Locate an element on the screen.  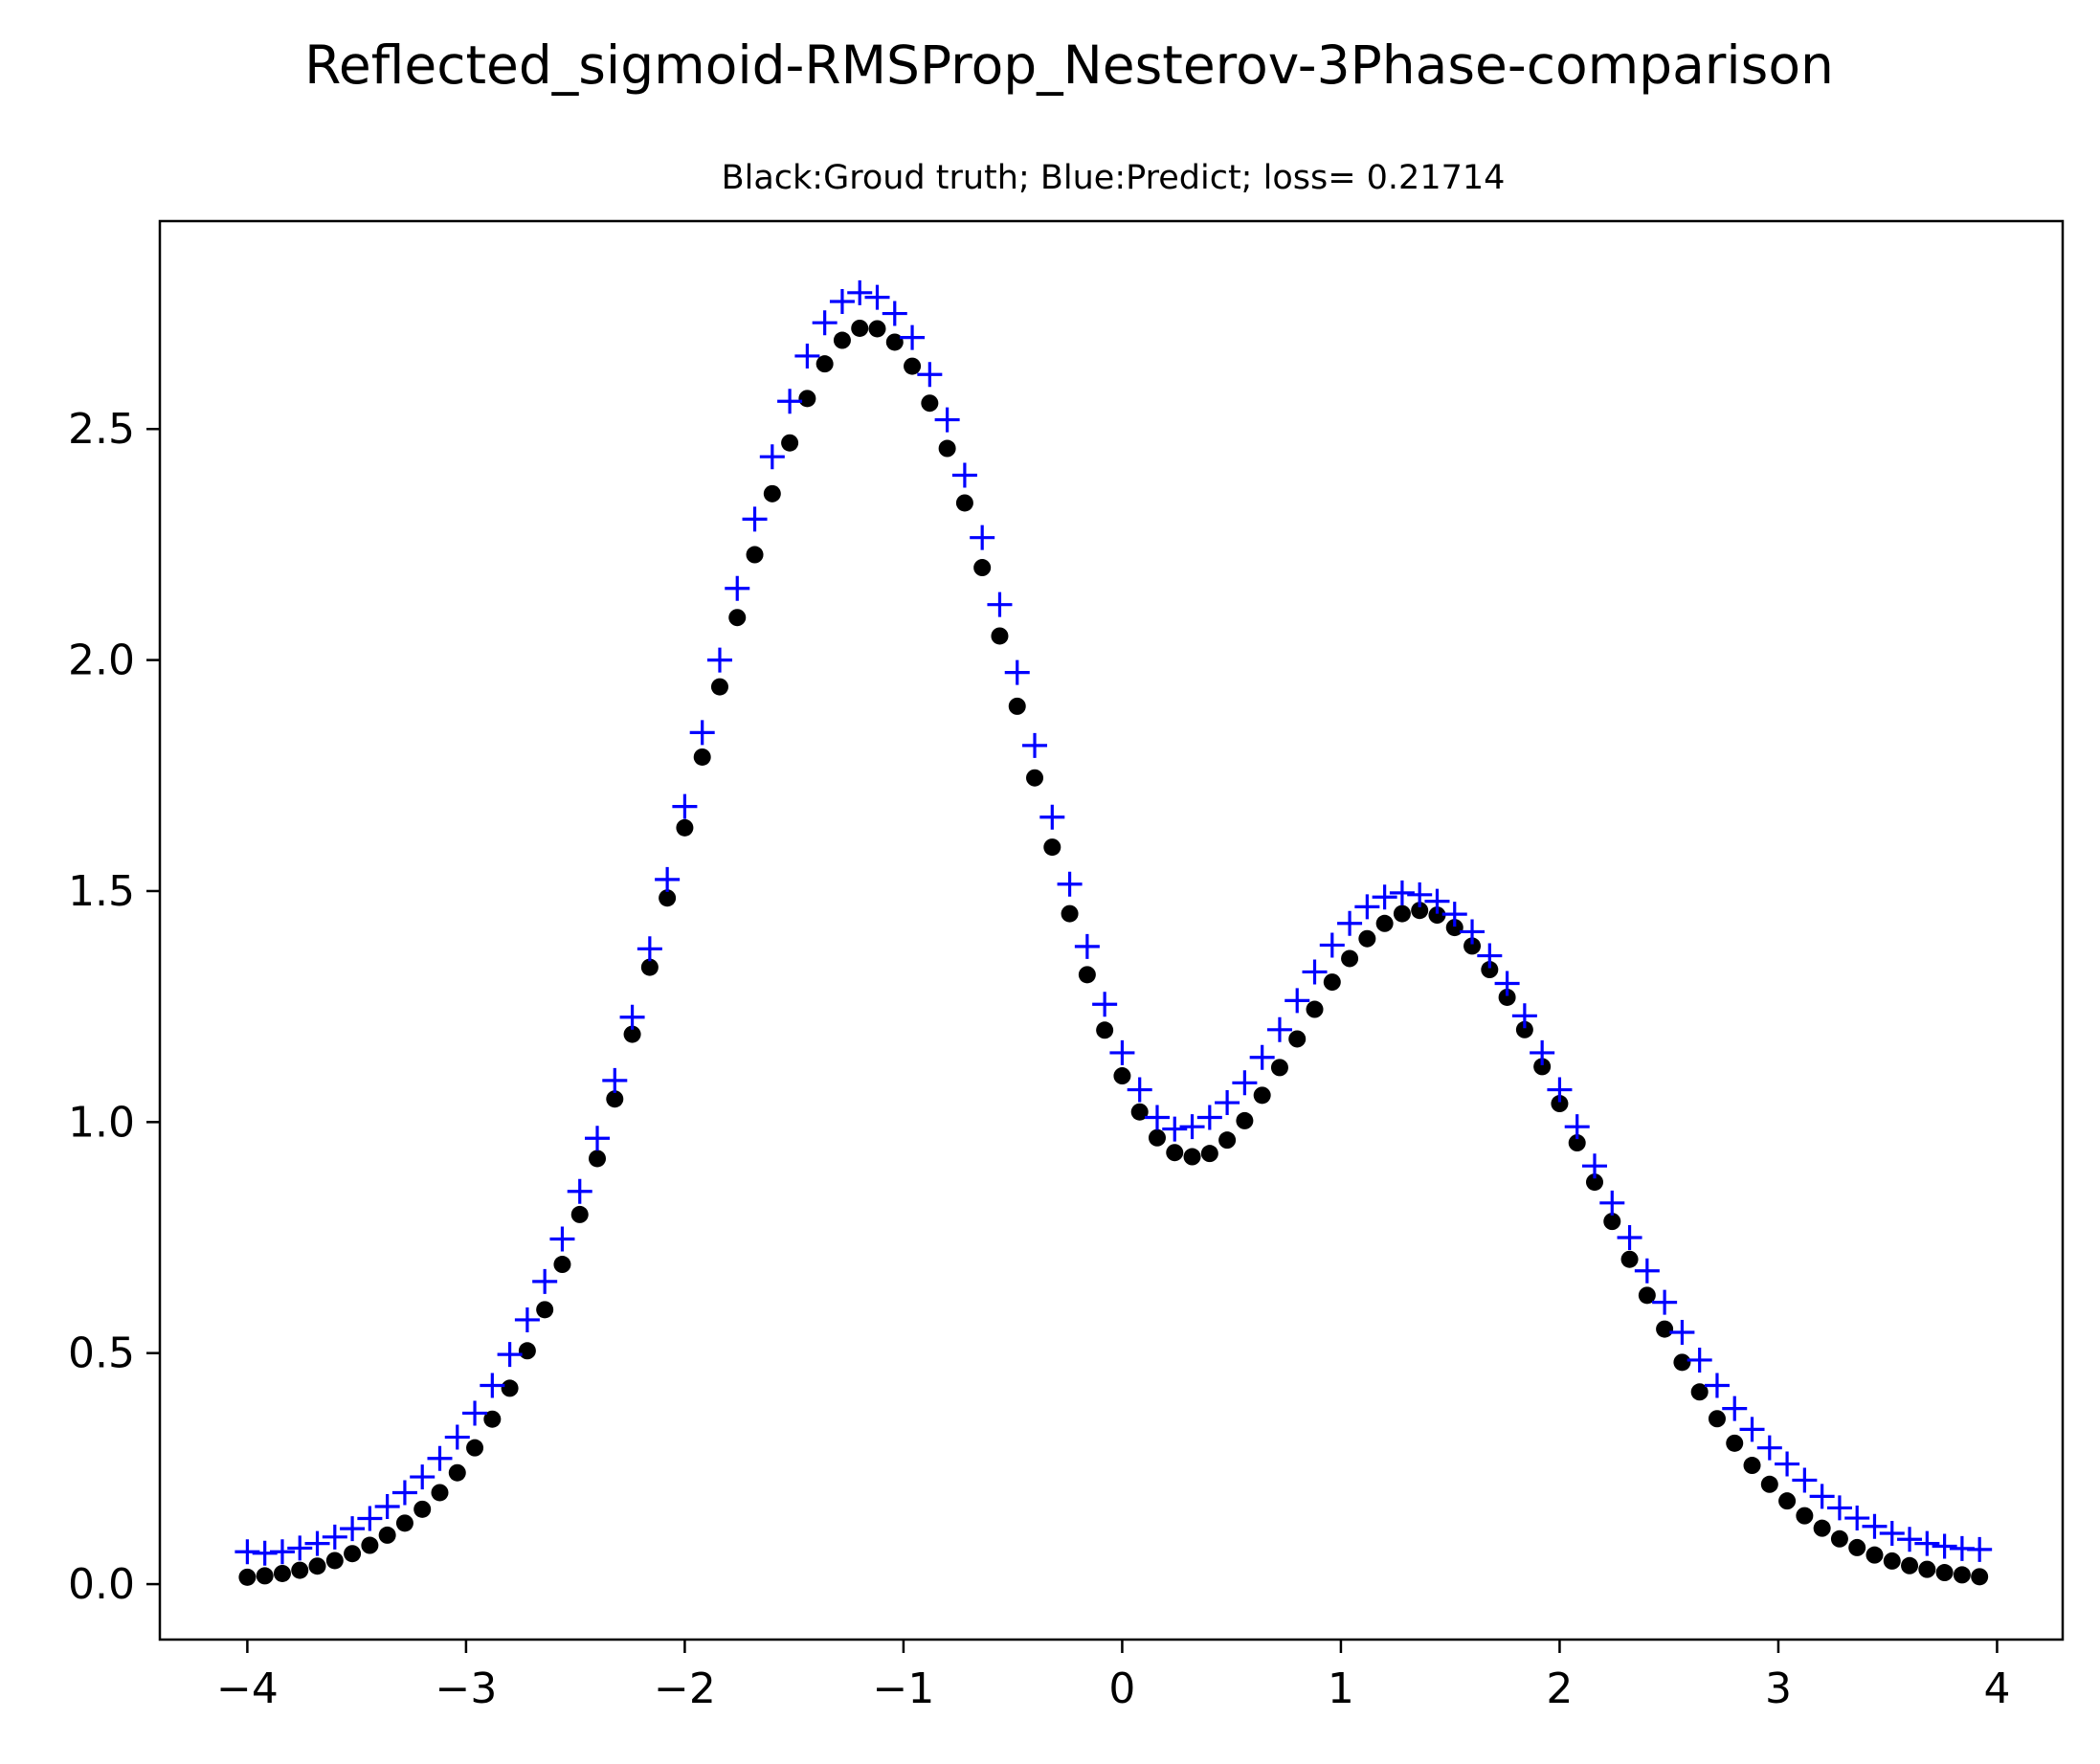
x-tick-label: −1 is located at coordinates (903, 1688).